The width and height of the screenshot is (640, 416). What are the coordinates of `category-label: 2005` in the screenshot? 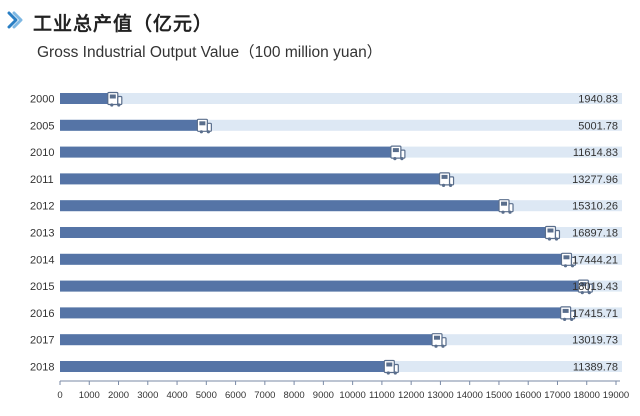 It's located at (42, 126).